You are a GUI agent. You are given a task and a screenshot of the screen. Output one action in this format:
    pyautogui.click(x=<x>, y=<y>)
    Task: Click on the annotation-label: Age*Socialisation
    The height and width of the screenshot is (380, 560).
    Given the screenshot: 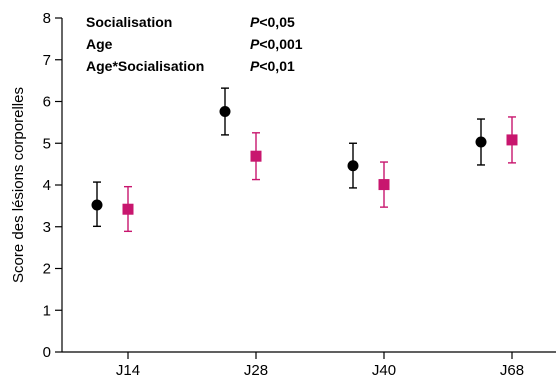 What is the action you would take?
    pyautogui.click(x=145, y=66)
    